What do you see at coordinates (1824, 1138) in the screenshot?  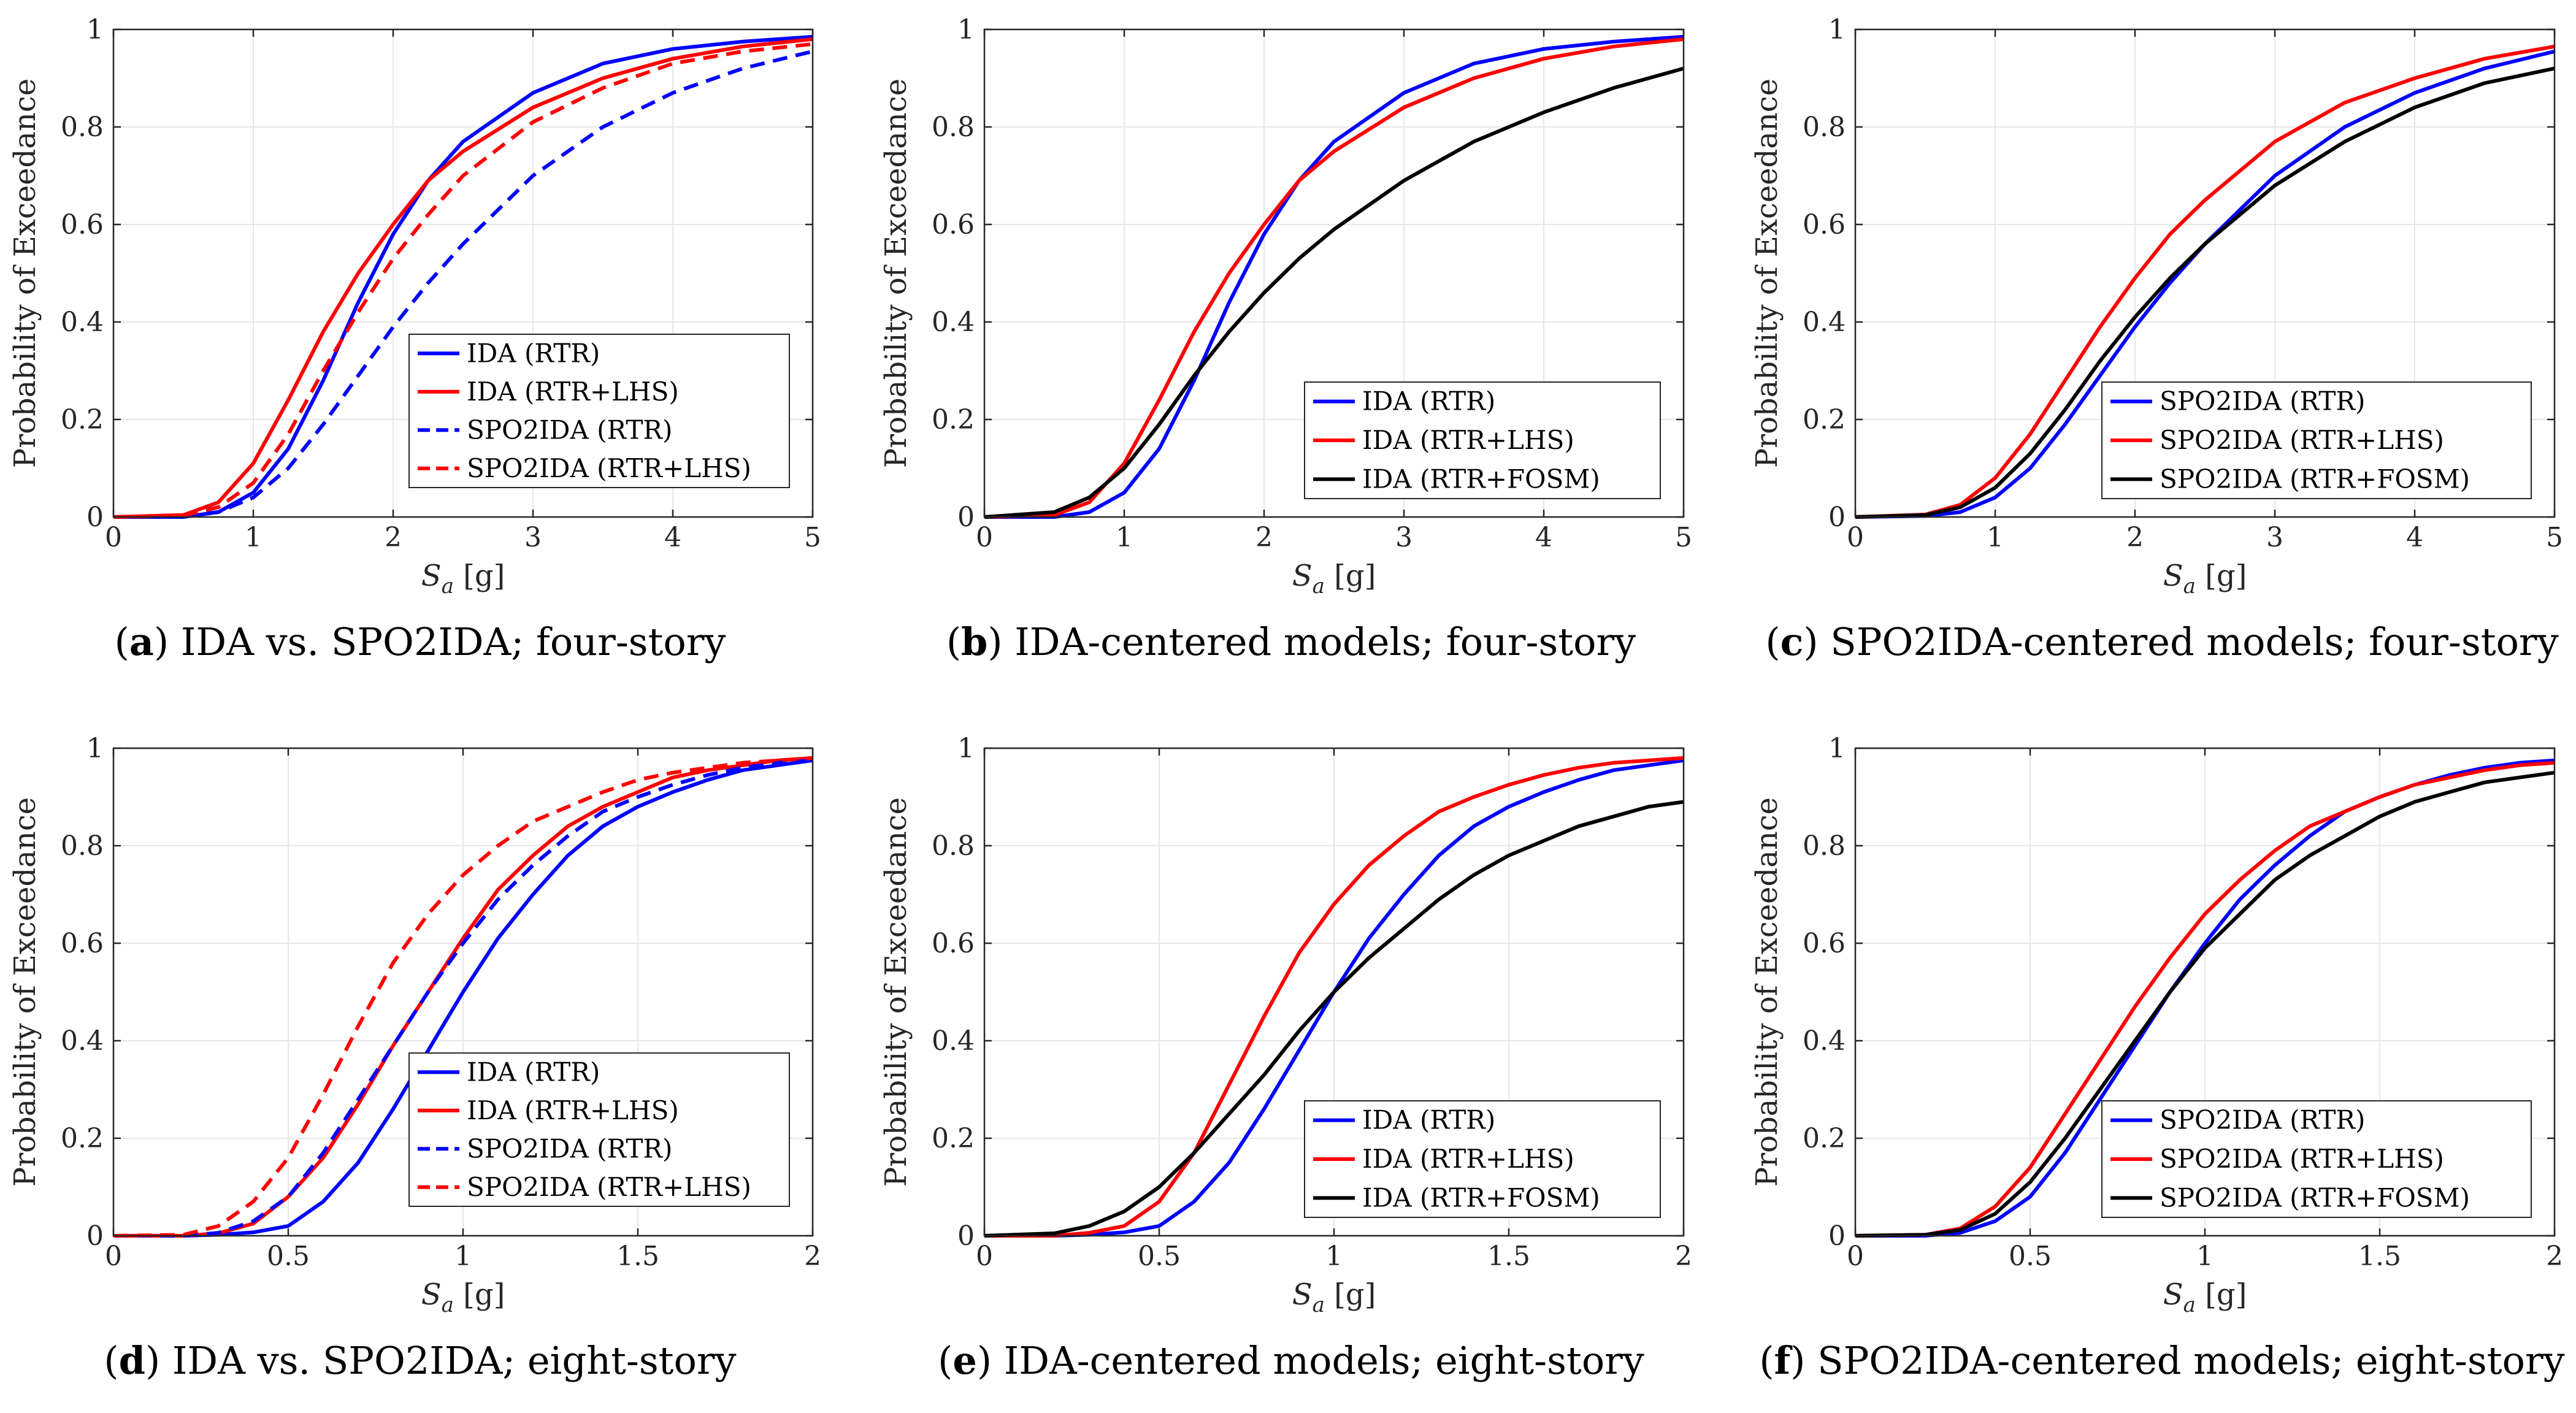 I see `y-tick-label: 0.2` at bounding box center [1824, 1138].